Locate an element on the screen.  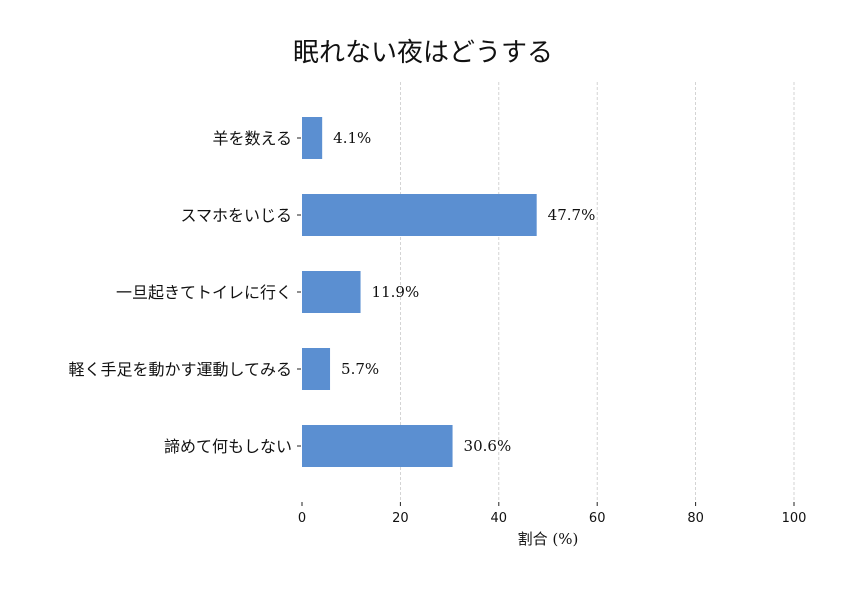
category-label: 軽く手足を動かす運動してみる is located at coordinates (180, 369).